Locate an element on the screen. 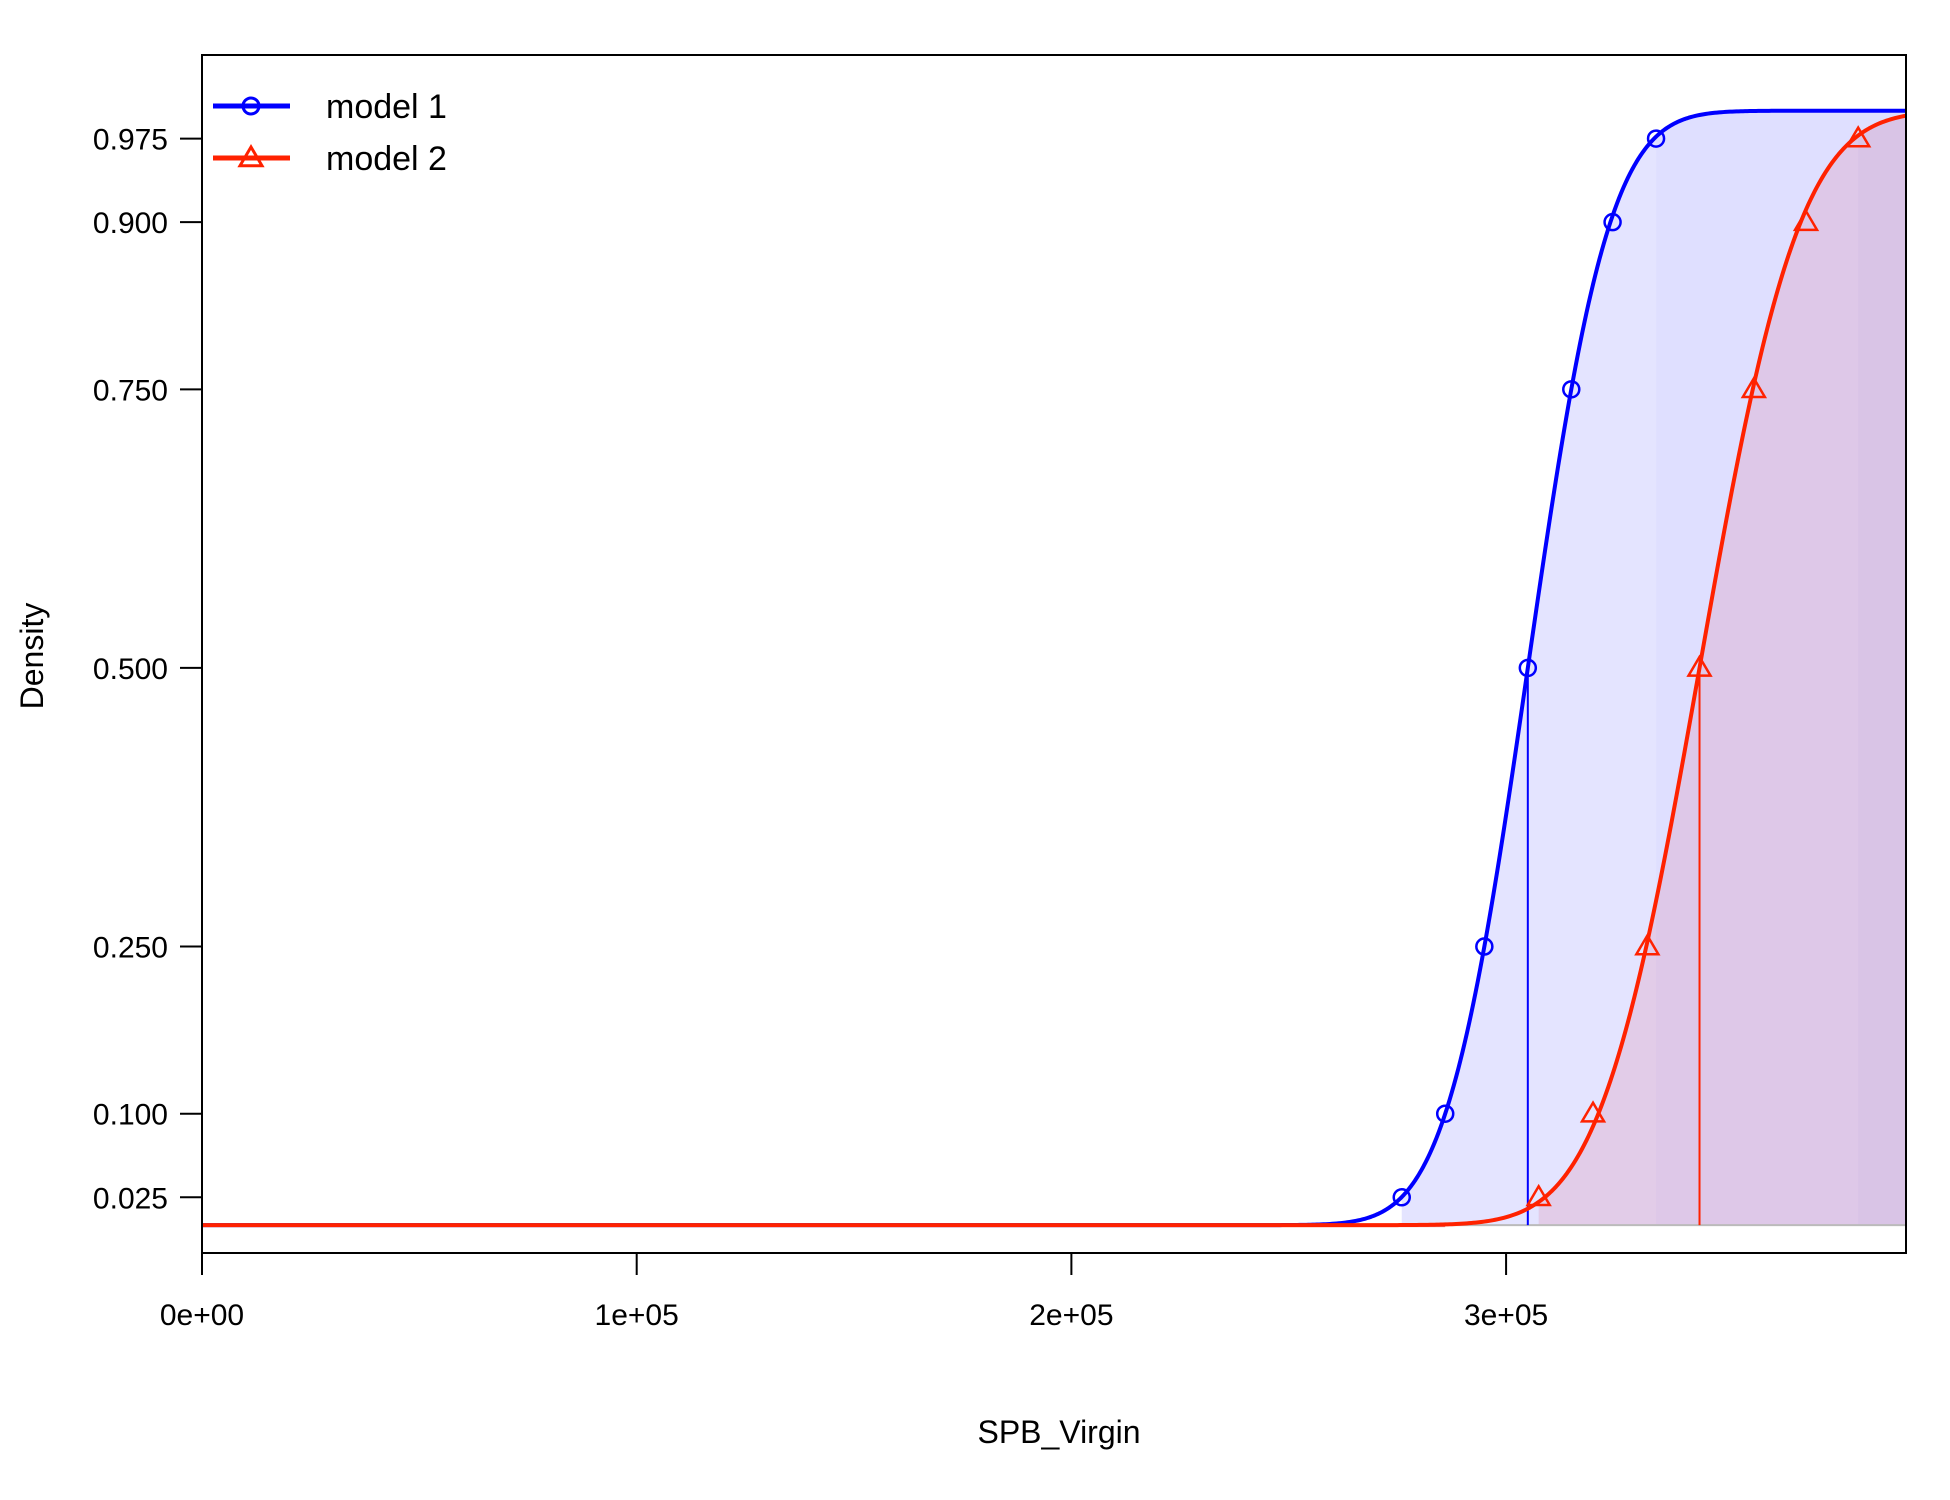 The image size is (1950, 1500). y-tick-label: 0.975 is located at coordinates (130, 140).